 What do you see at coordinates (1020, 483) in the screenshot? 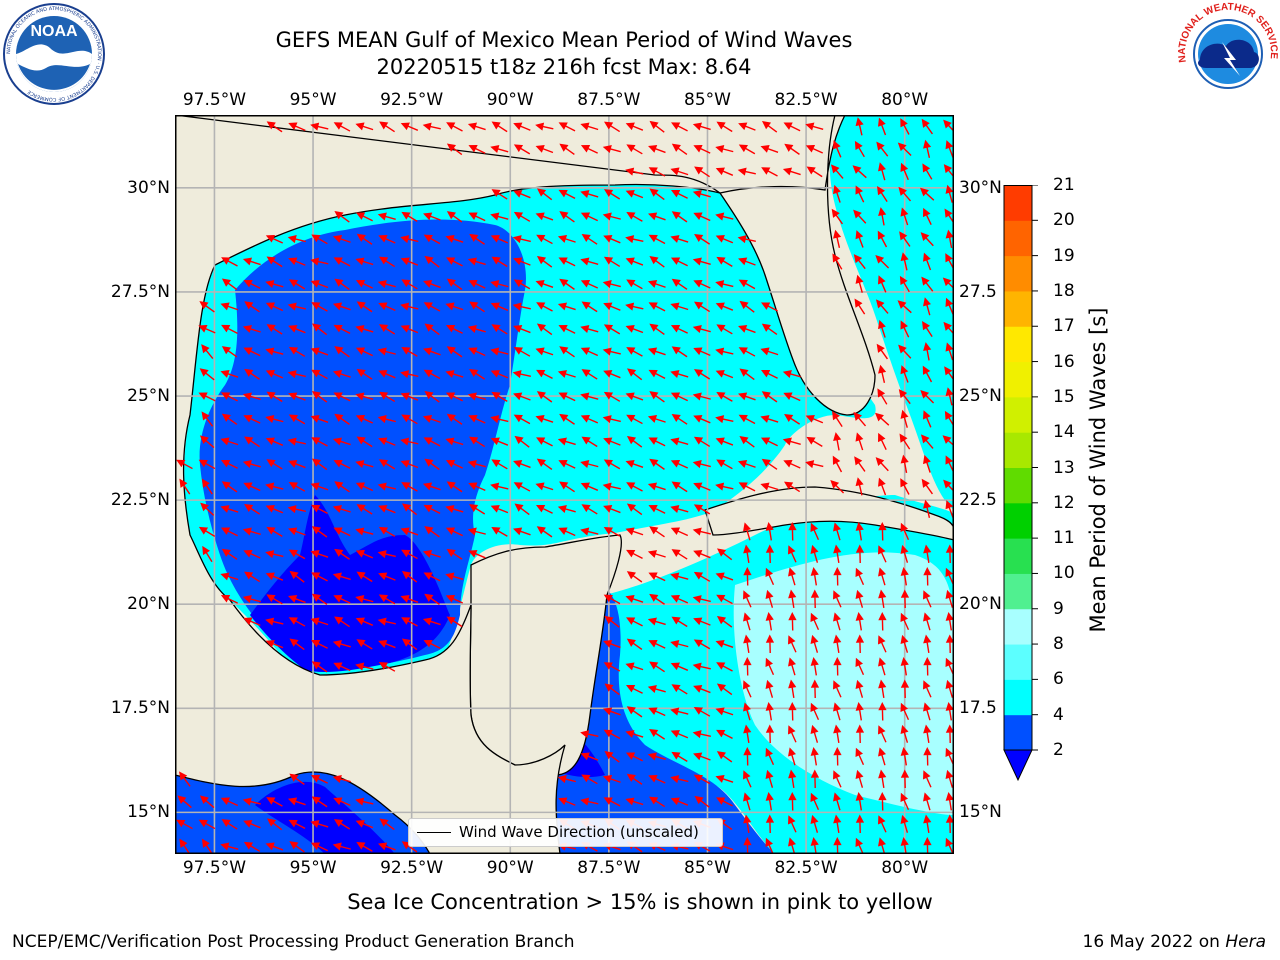
I see `colorbar` at bounding box center [1020, 483].